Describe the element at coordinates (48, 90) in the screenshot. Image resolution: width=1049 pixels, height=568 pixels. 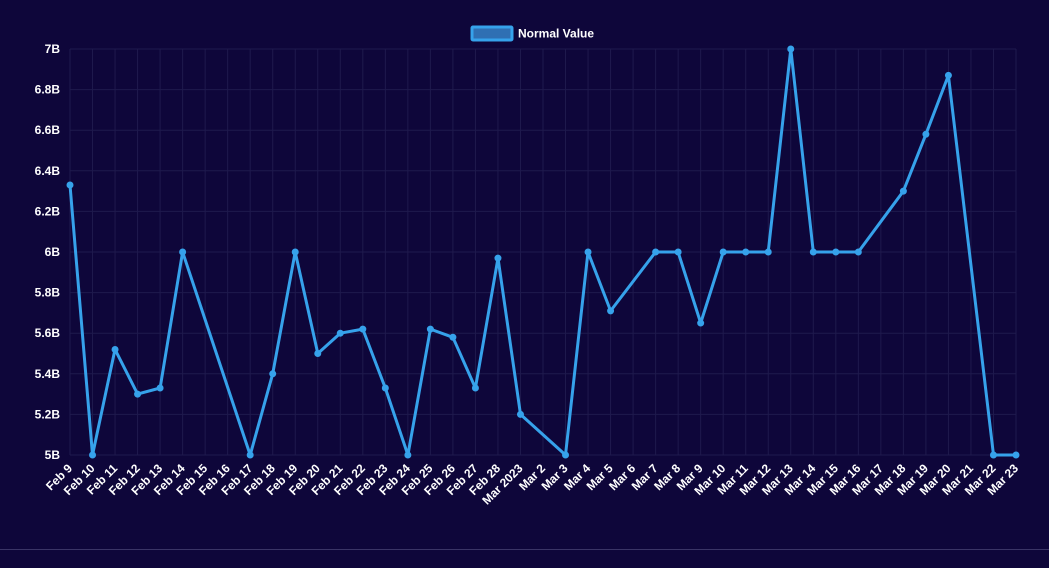
I see `y-tick-label: 6.8B` at that location.